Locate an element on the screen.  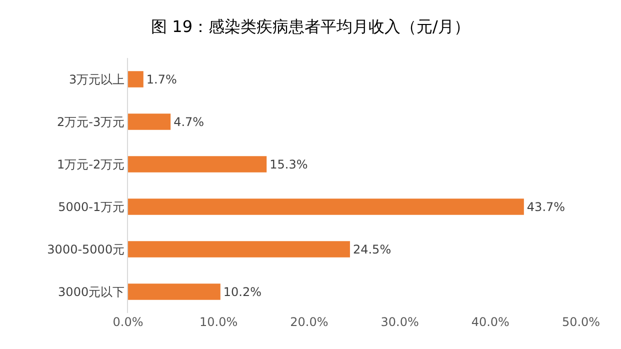
y-tick-label: 3000元以下 is located at coordinates (91, 291).